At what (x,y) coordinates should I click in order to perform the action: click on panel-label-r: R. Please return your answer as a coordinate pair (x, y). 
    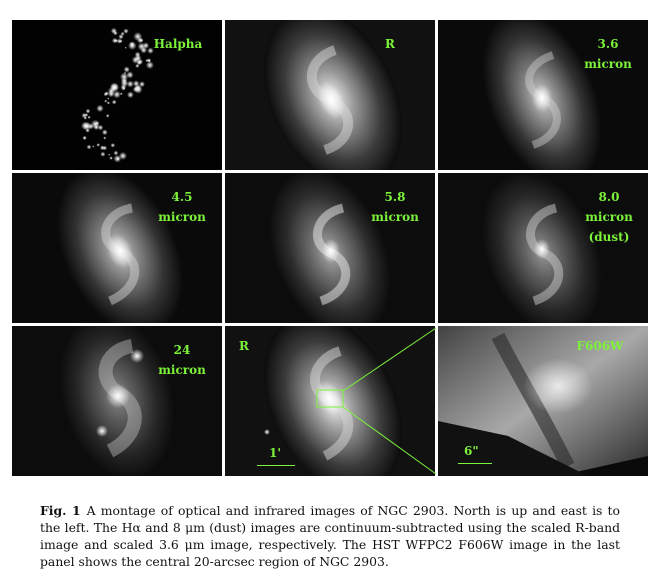
    Looking at the image, I should click on (390, 44).